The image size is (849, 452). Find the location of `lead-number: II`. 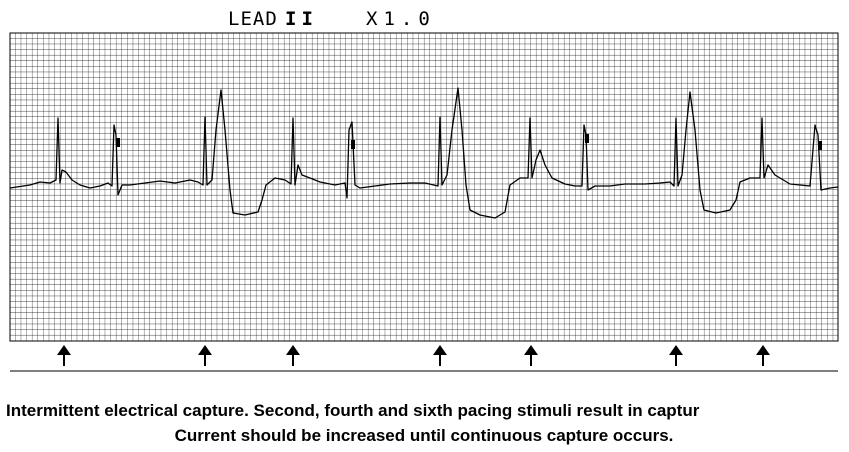

lead-number: II is located at coordinates (301, 19).